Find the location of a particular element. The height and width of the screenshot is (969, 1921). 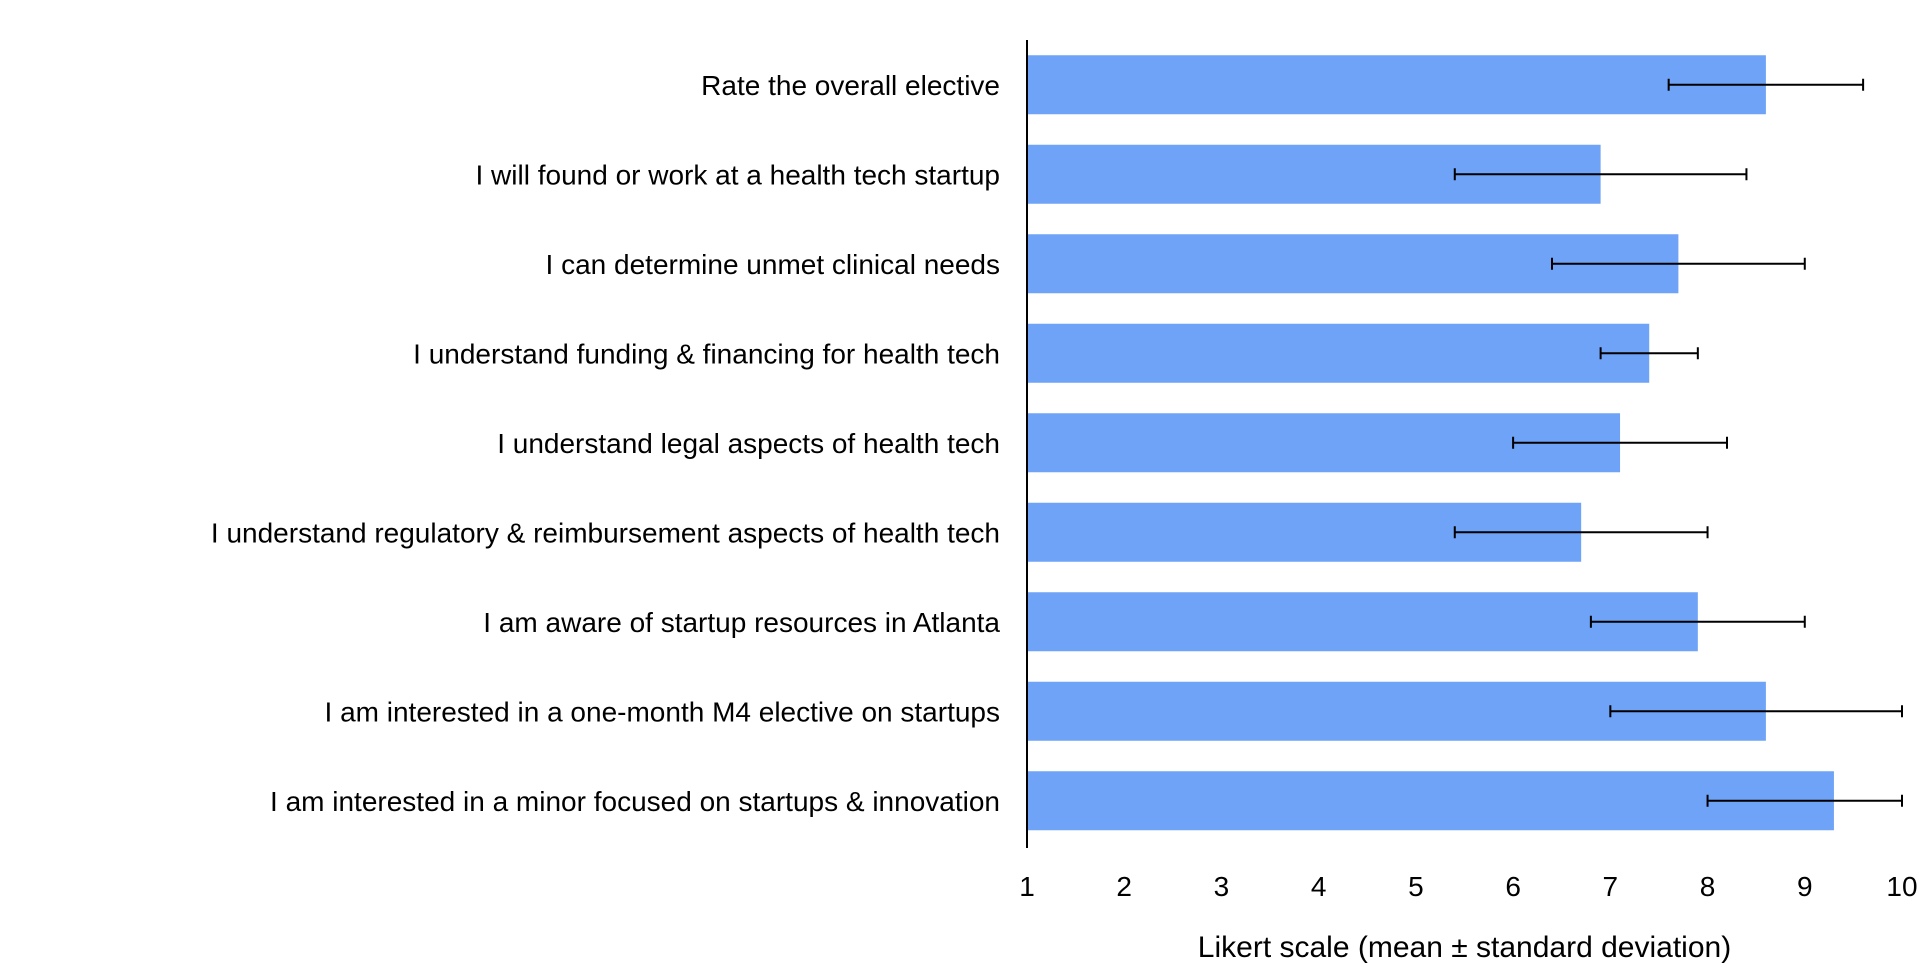

category-label-1: Rate the overall elective is located at coordinates (850, 85).